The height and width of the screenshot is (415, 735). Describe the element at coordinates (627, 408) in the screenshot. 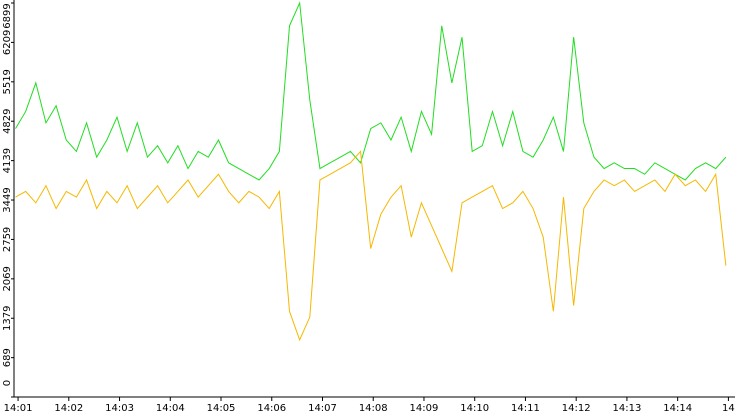

I see `x-tick-label: 14:13` at that location.